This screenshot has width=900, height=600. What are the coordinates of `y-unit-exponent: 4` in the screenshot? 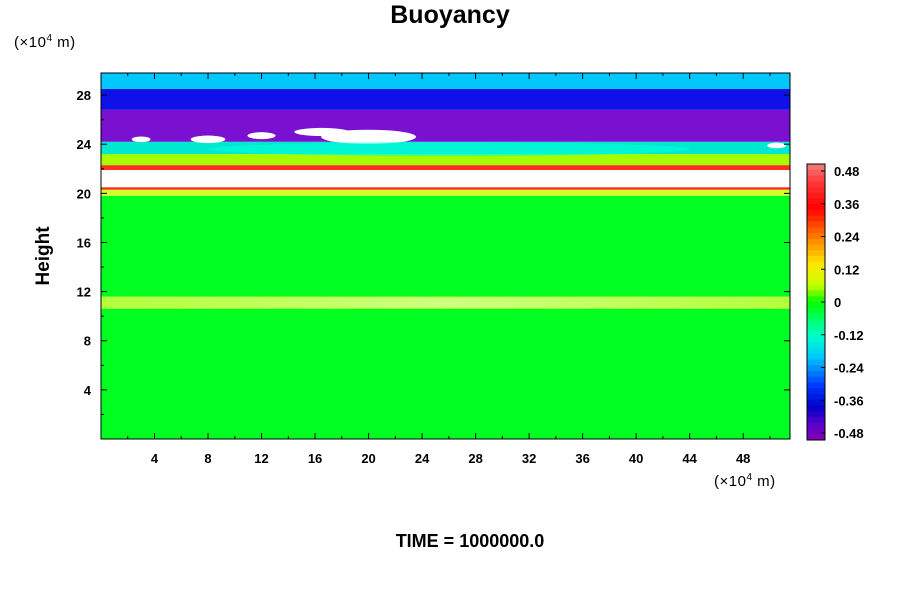 It's located at (49, 38).